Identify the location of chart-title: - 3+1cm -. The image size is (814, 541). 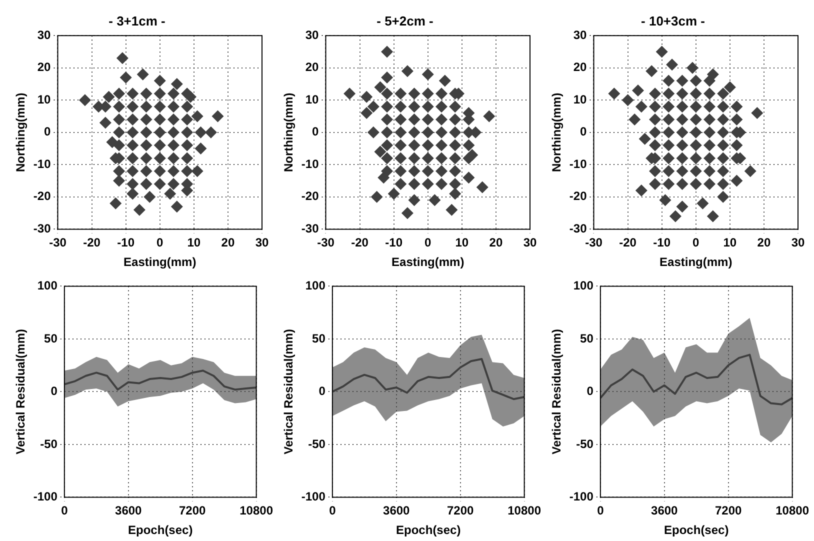
(137, 20).